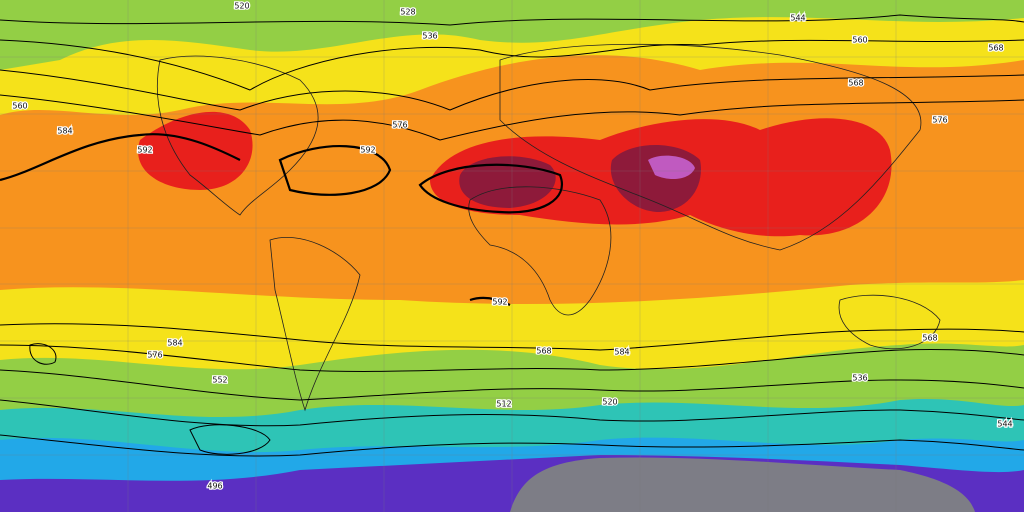  I want to click on heat-peak, so click(671, 167).